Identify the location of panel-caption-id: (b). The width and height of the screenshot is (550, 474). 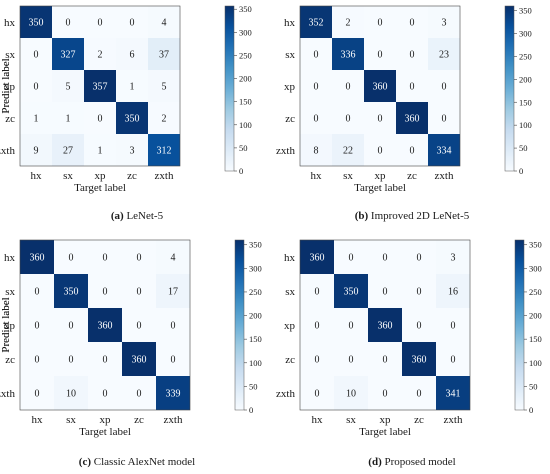
(362, 216).